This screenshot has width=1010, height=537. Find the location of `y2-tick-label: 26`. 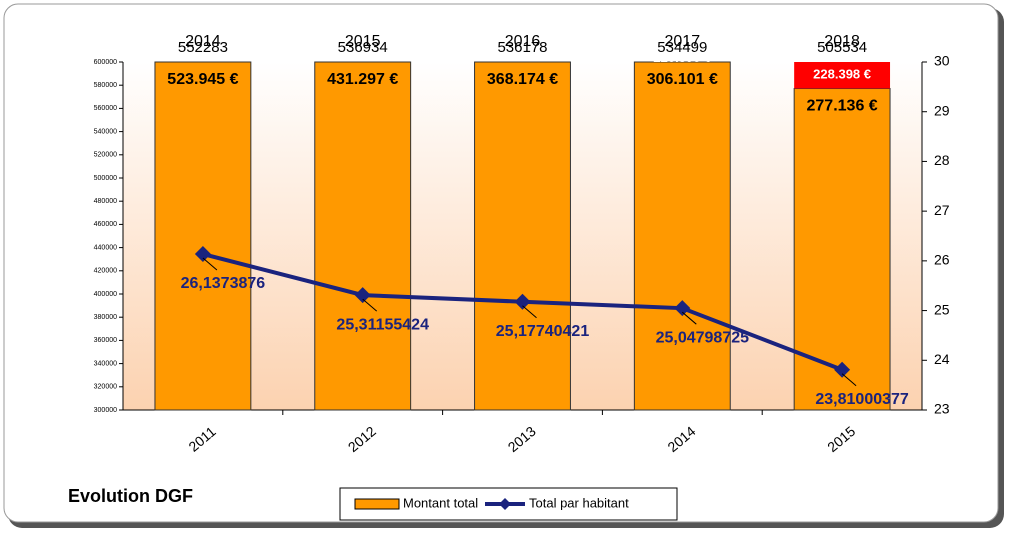

y2-tick-label: 26 is located at coordinates (942, 260).